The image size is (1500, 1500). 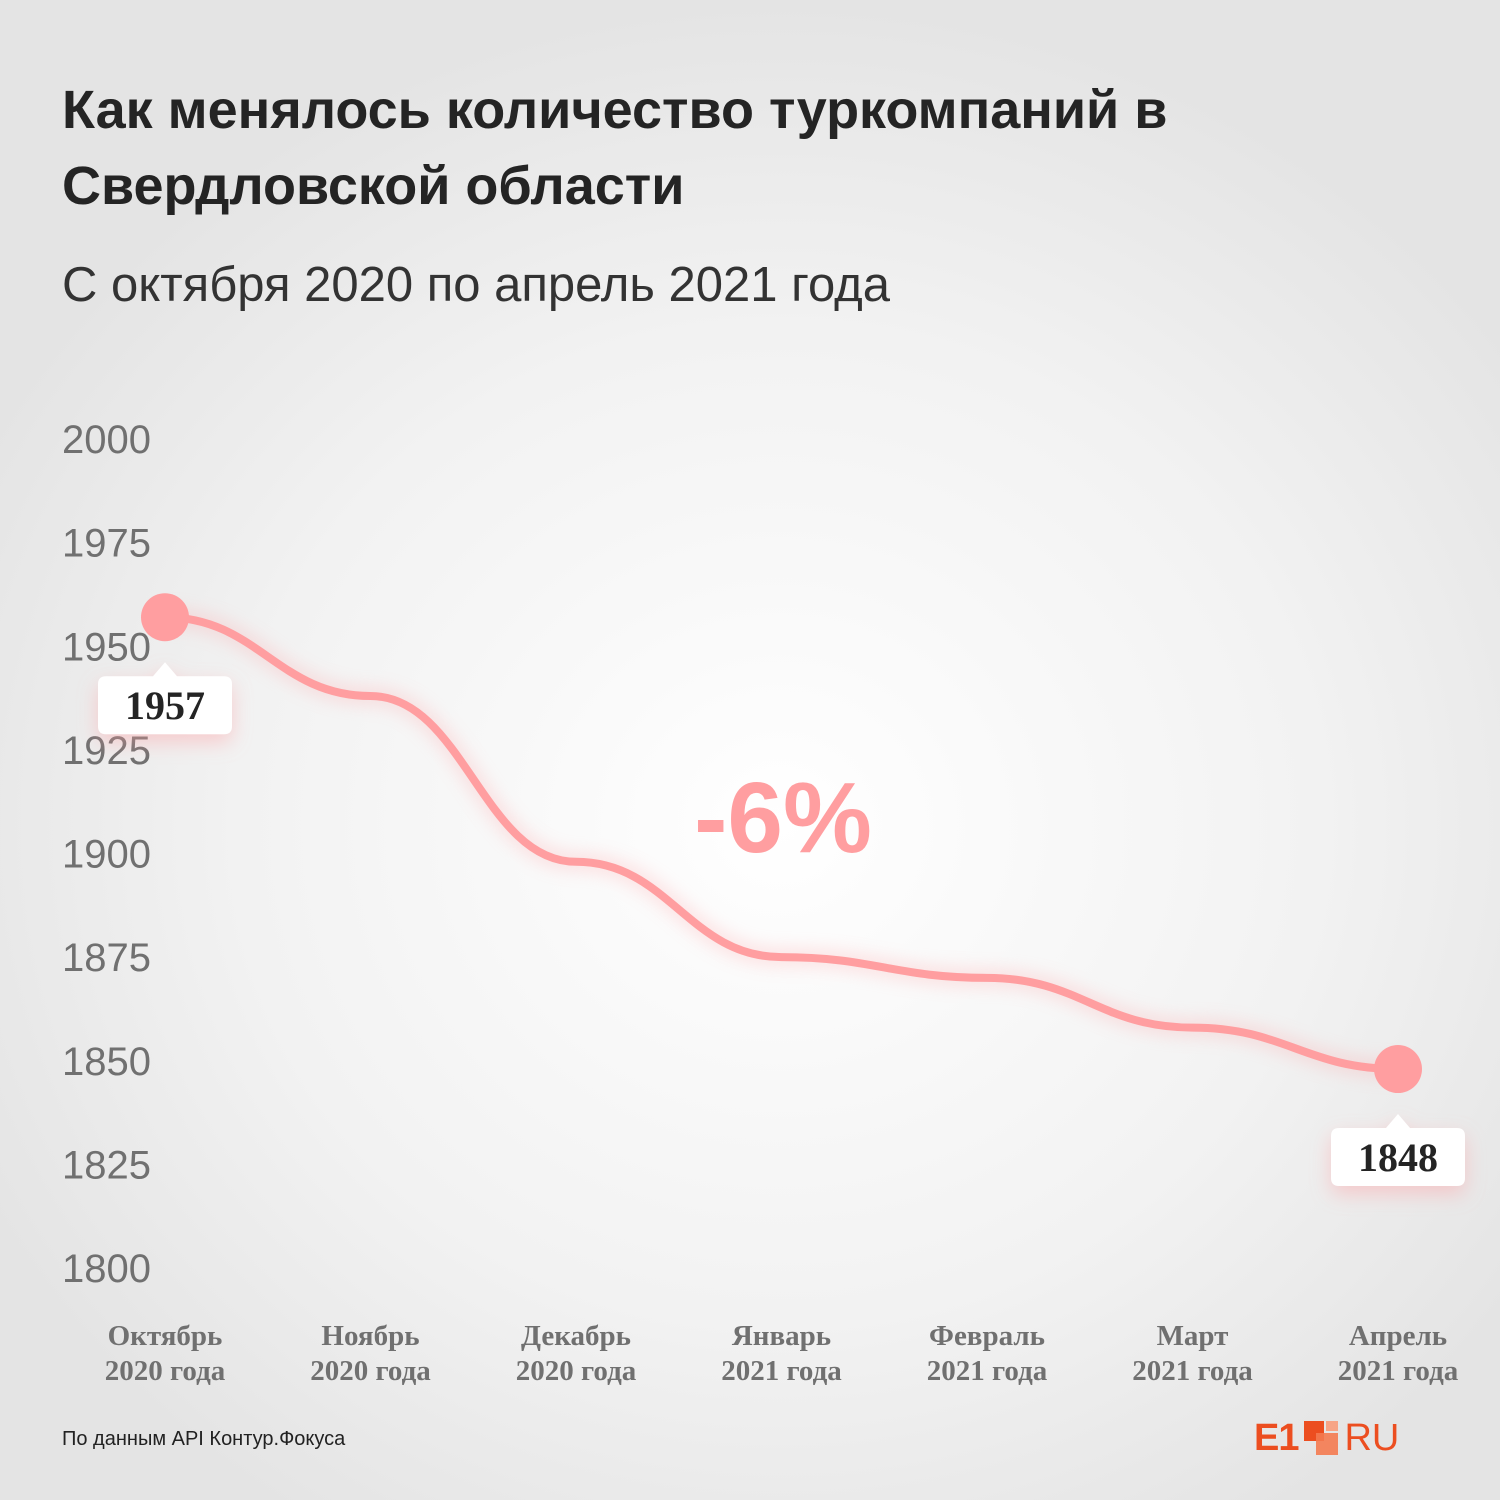 What do you see at coordinates (1276, 1437) in the screenshot?
I see `logo-e1-text: E1` at bounding box center [1276, 1437].